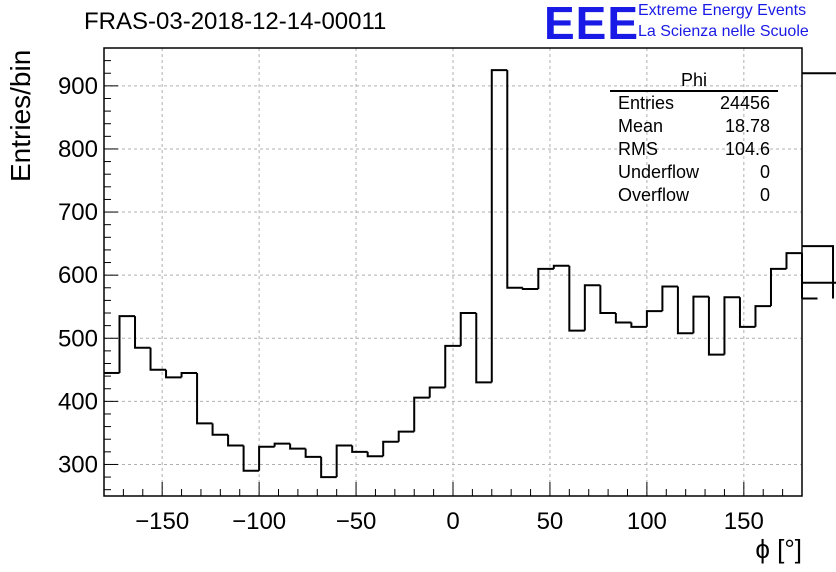 The image size is (836, 572). What do you see at coordinates (592, 24) in the screenshot?
I see `eee-logo: EEE` at bounding box center [592, 24].